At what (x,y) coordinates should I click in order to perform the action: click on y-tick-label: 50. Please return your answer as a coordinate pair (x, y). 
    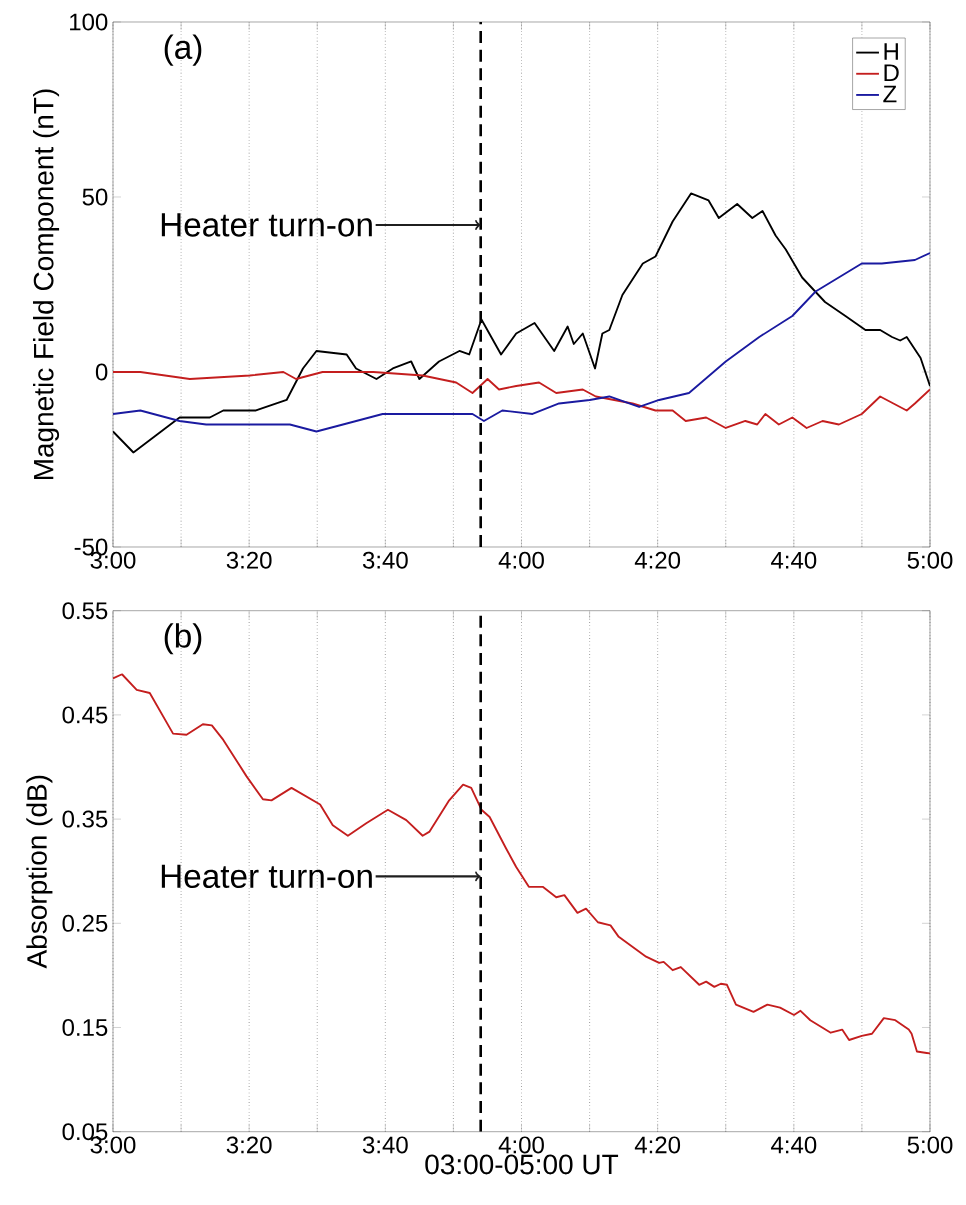
    Looking at the image, I should click on (95, 197).